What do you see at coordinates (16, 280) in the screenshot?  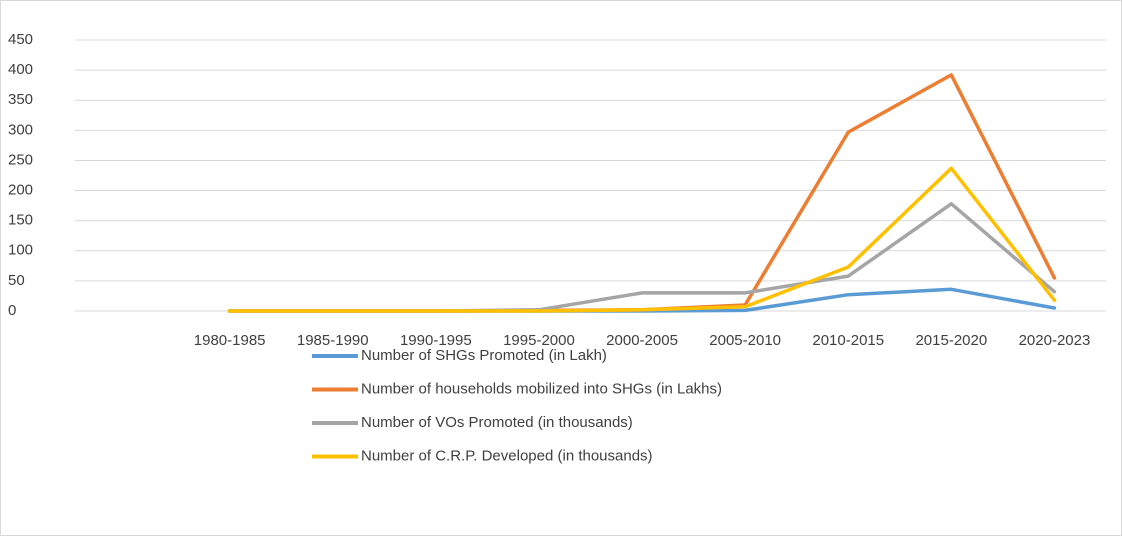 I see `y-tick-label: 50` at bounding box center [16, 280].